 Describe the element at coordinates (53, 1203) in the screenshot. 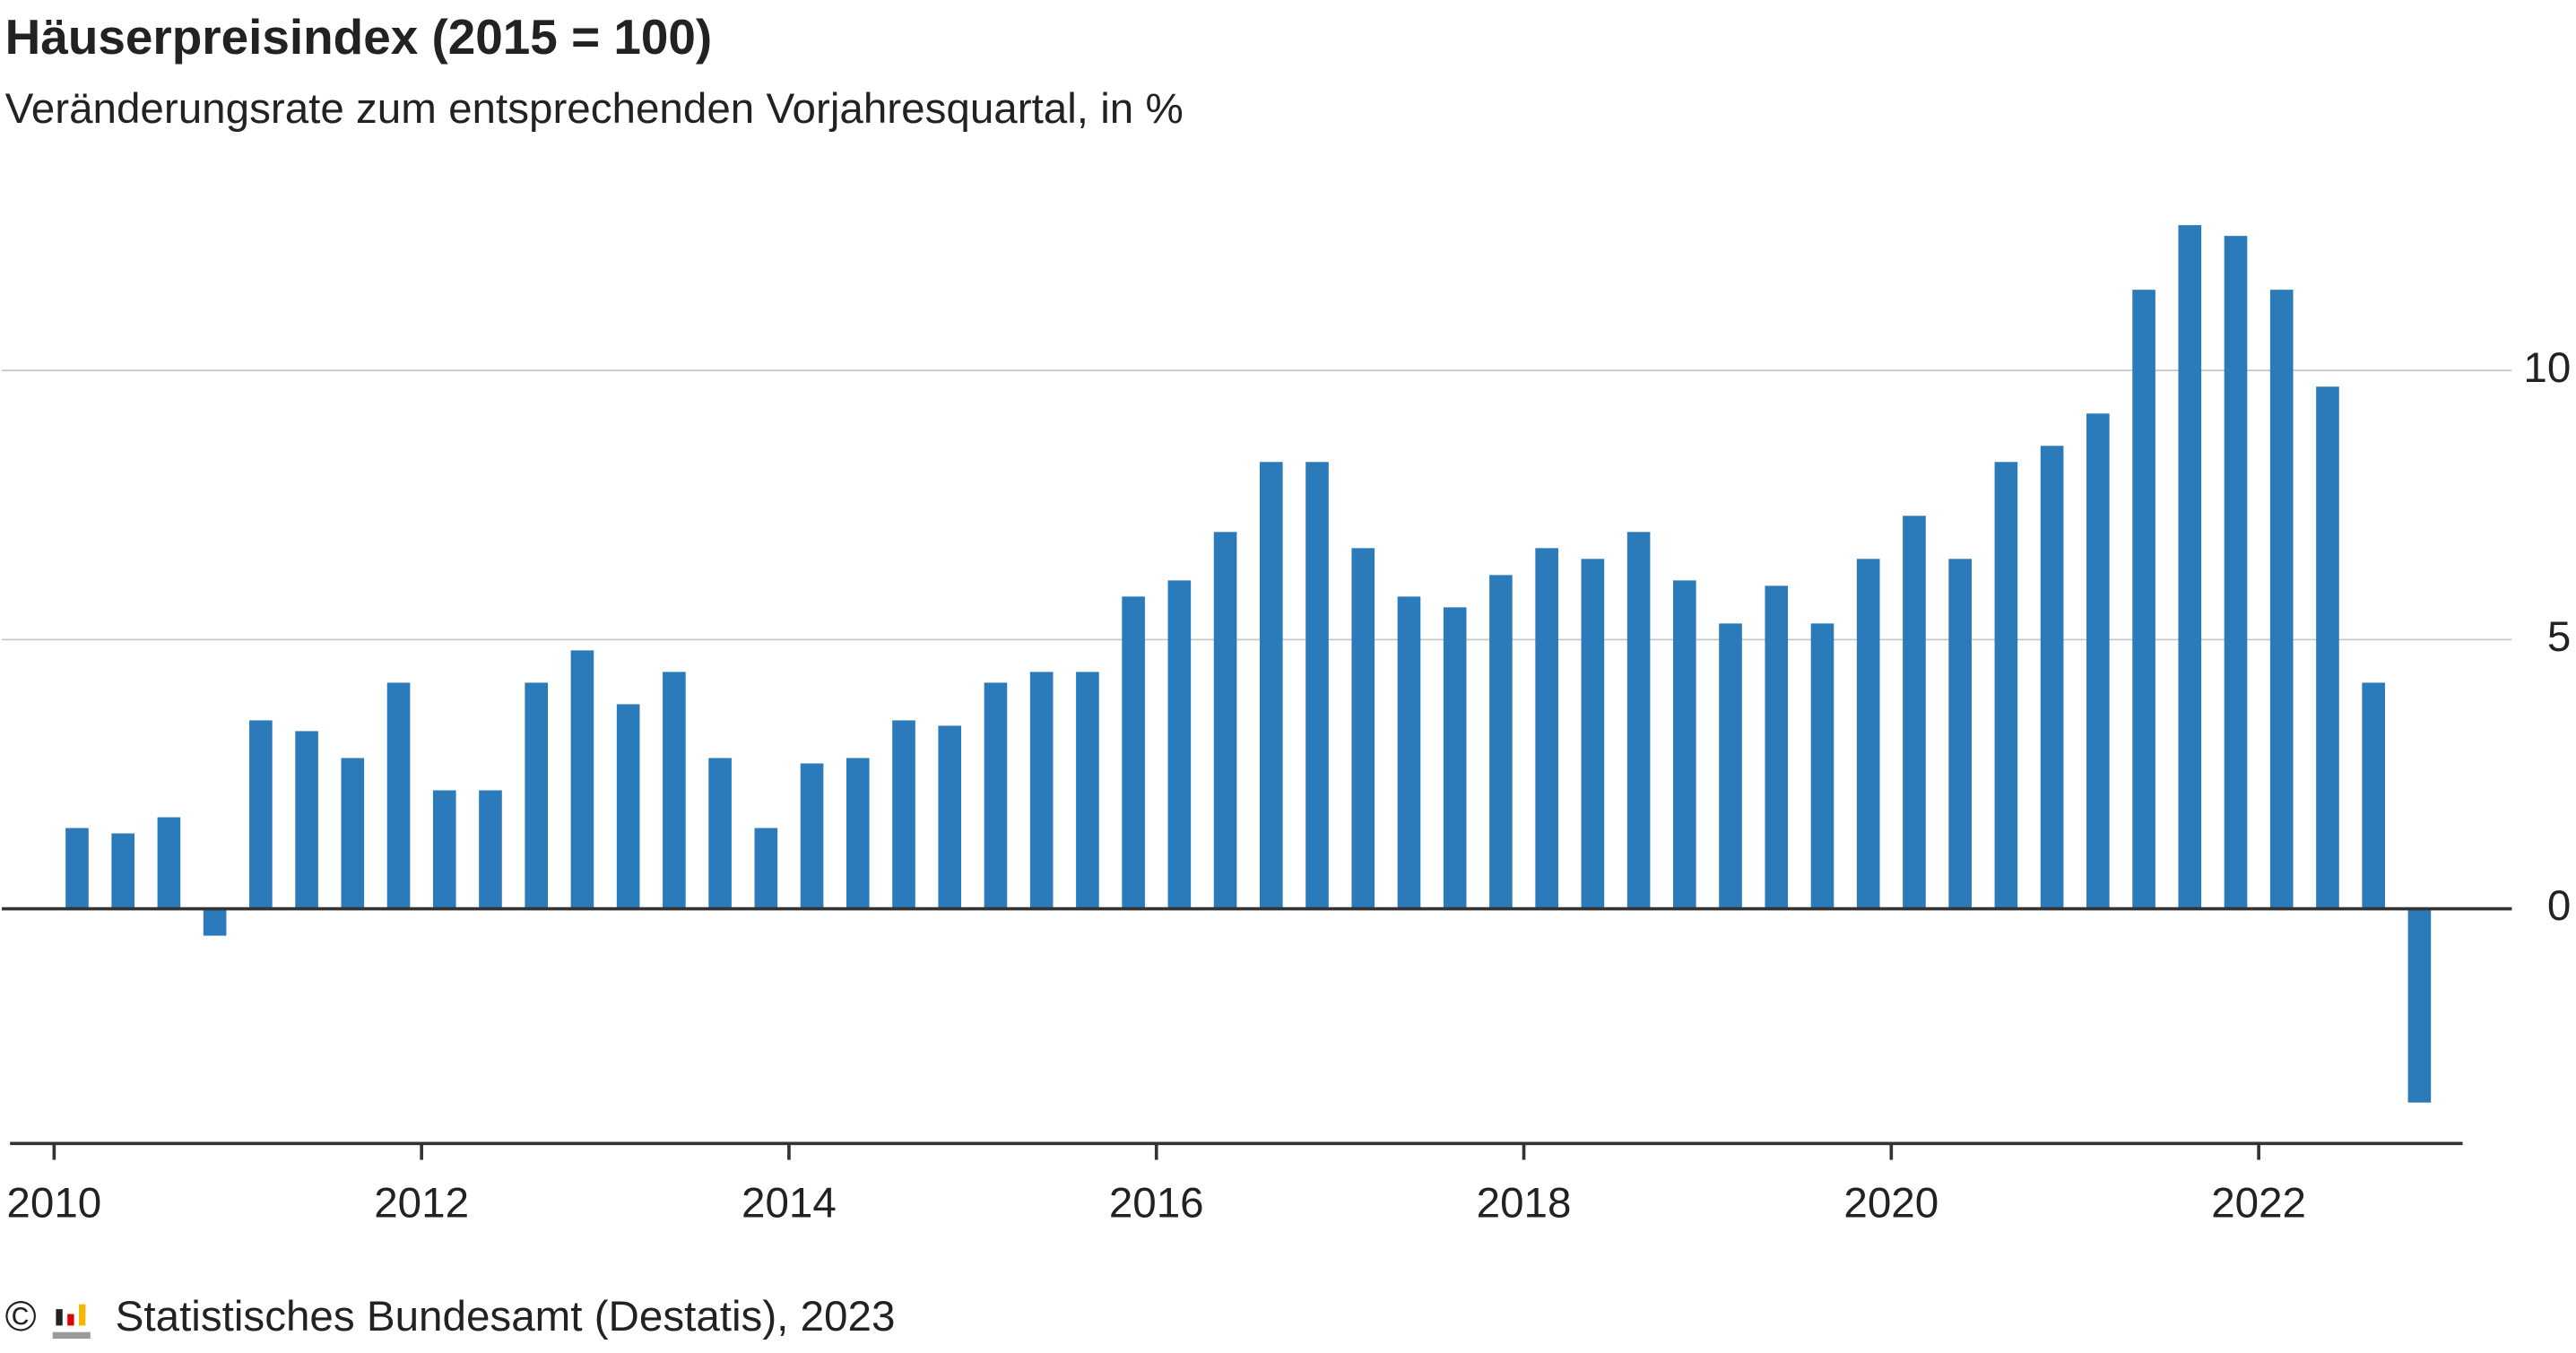

I see `x-tick-label: 2010` at that location.